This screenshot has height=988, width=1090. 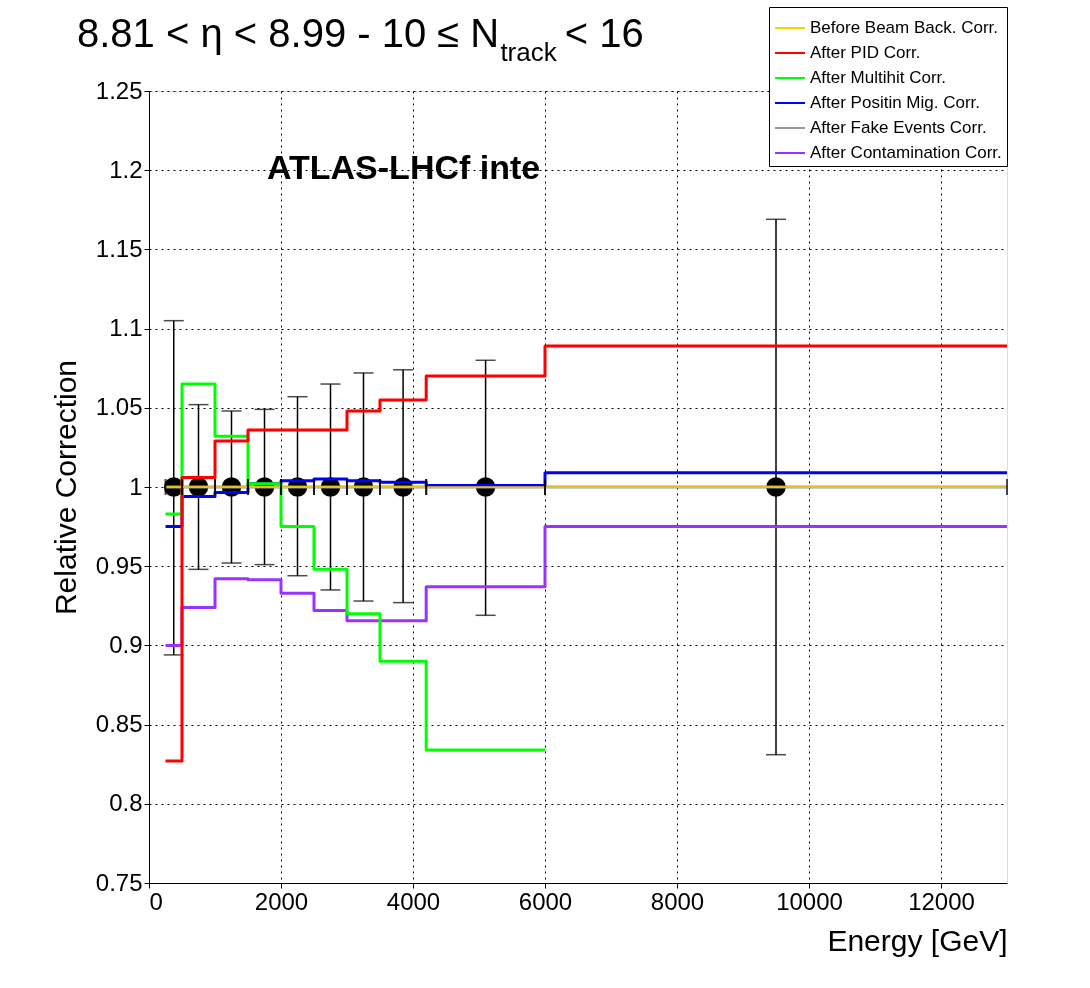 I want to click on annotation: ATLAS-LHCf inte, so click(x=404, y=167).